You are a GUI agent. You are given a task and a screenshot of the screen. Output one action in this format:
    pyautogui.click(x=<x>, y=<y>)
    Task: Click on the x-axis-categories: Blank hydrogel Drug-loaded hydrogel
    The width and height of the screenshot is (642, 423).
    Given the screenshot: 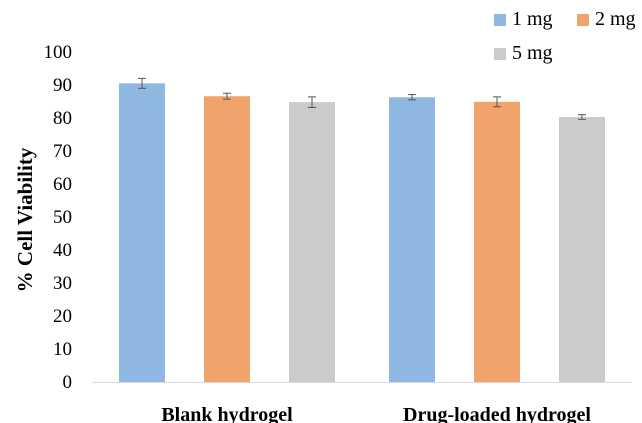 What is the action you would take?
    pyautogui.click(x=376, y=413)
    